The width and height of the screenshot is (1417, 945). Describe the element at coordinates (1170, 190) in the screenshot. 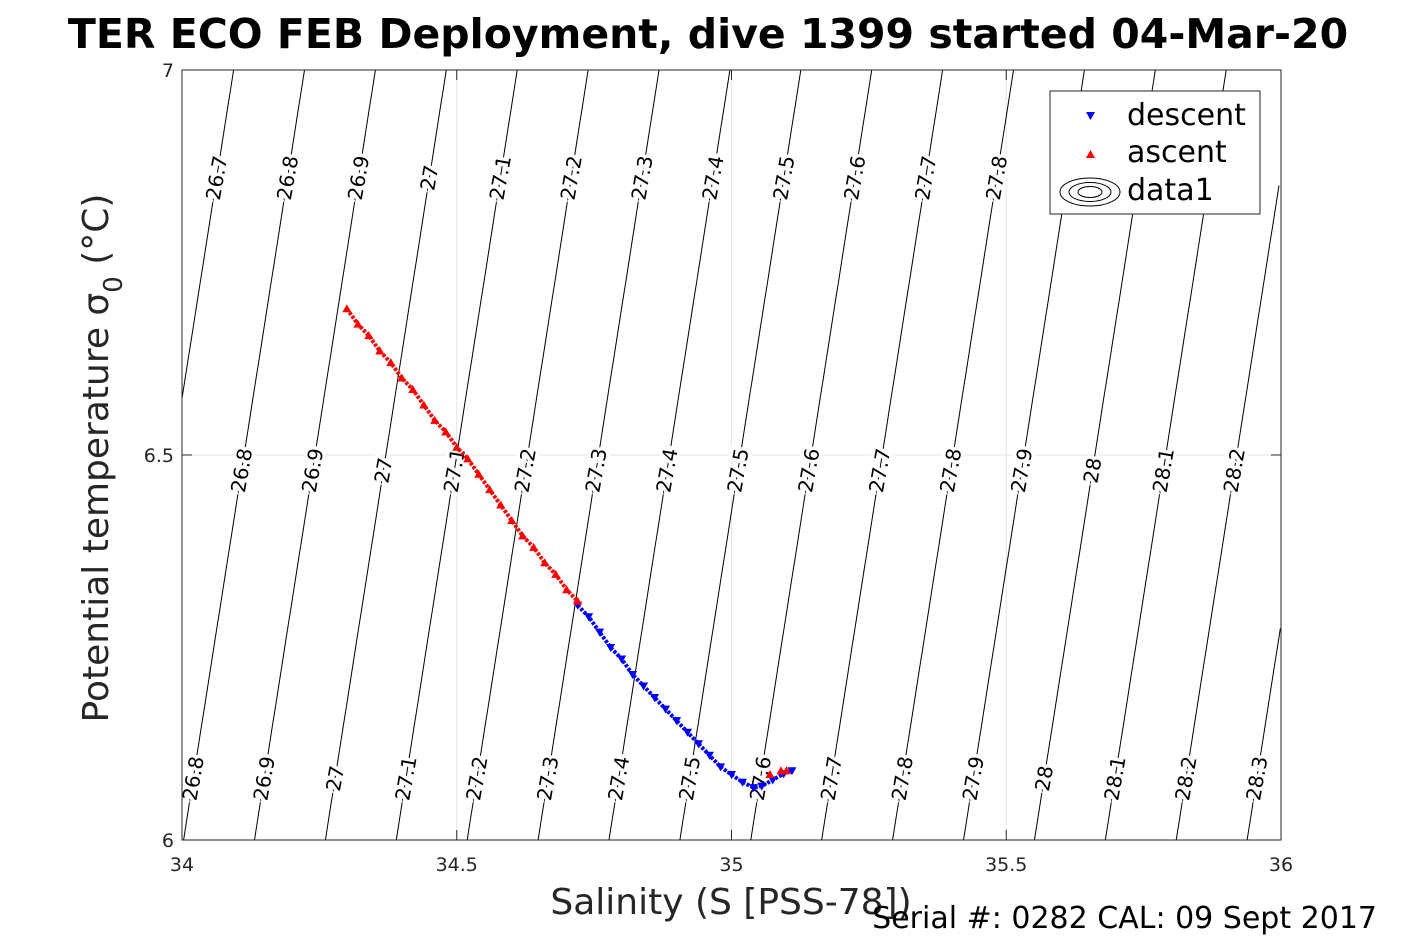

I see `legend-data1-label: data1` at that location.